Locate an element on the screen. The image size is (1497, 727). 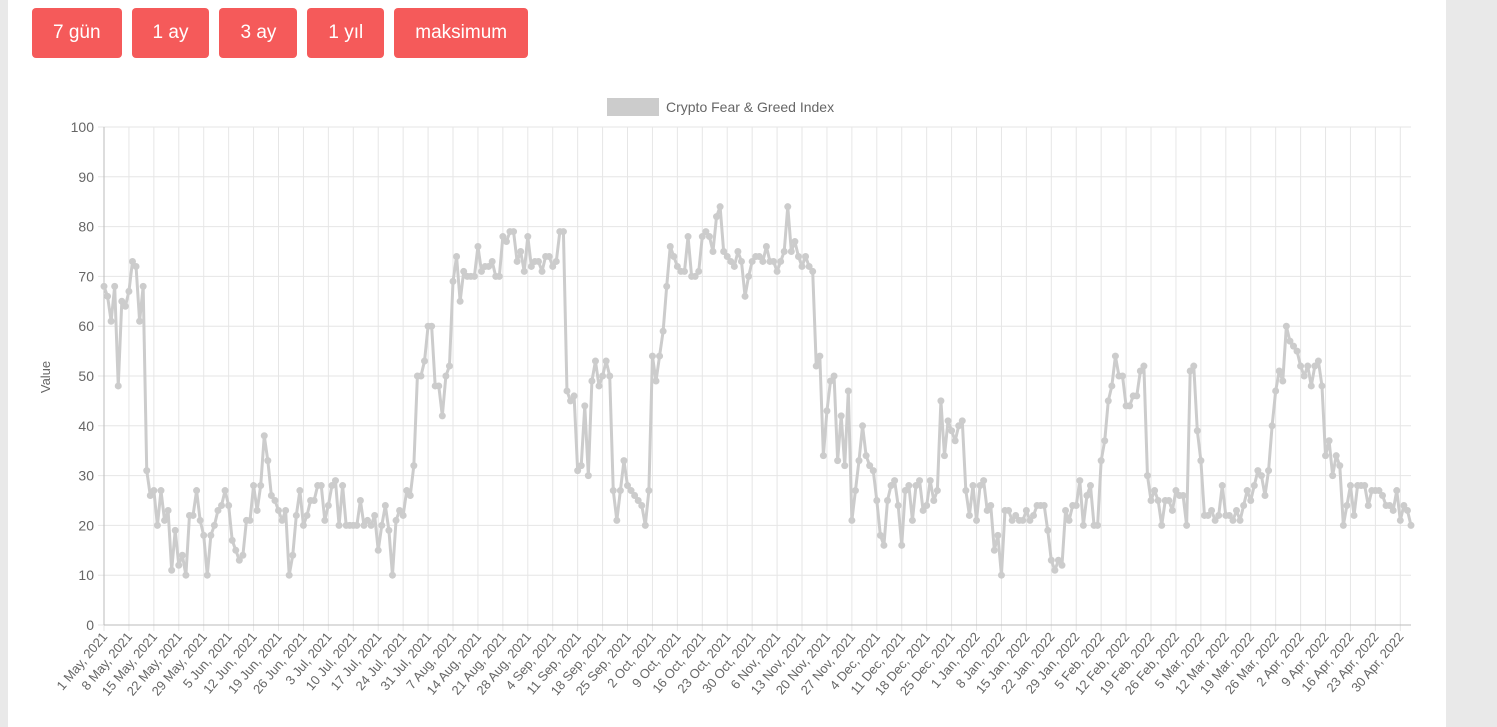
range-maximum-button: maksimum is located at coordinates (461, 33).